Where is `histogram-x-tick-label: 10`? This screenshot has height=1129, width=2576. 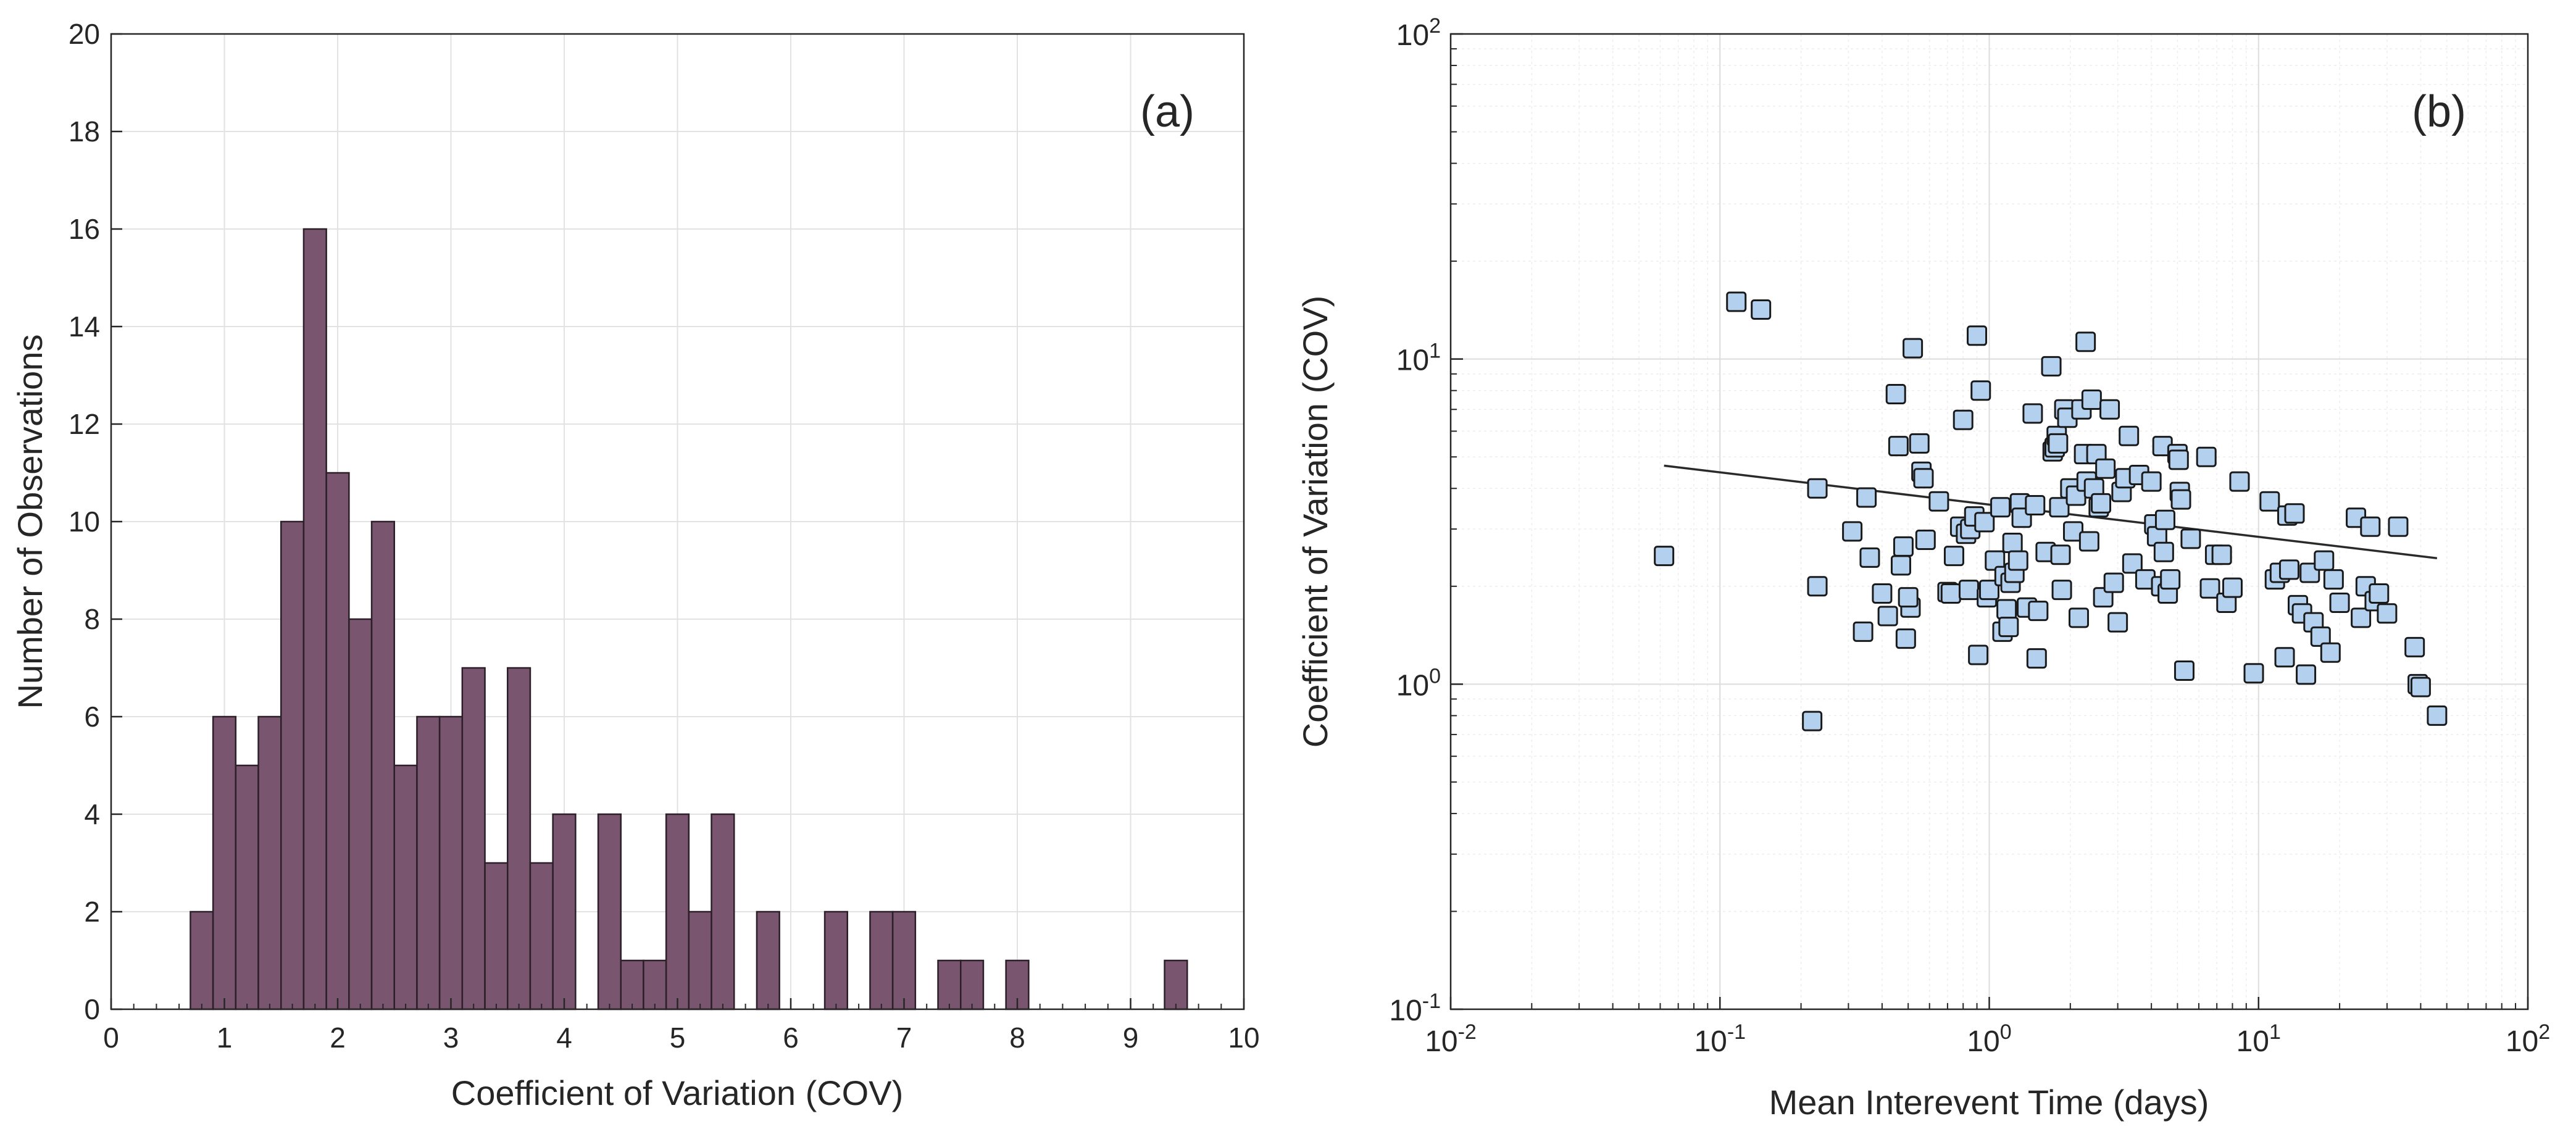 histogram-x-tick-label: 10 is located at coordinates (1243, 1038).